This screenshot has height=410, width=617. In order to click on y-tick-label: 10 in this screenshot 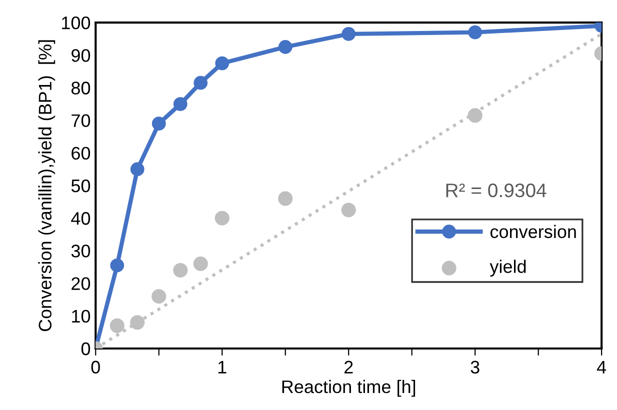, I will do `click(81, 316)`.